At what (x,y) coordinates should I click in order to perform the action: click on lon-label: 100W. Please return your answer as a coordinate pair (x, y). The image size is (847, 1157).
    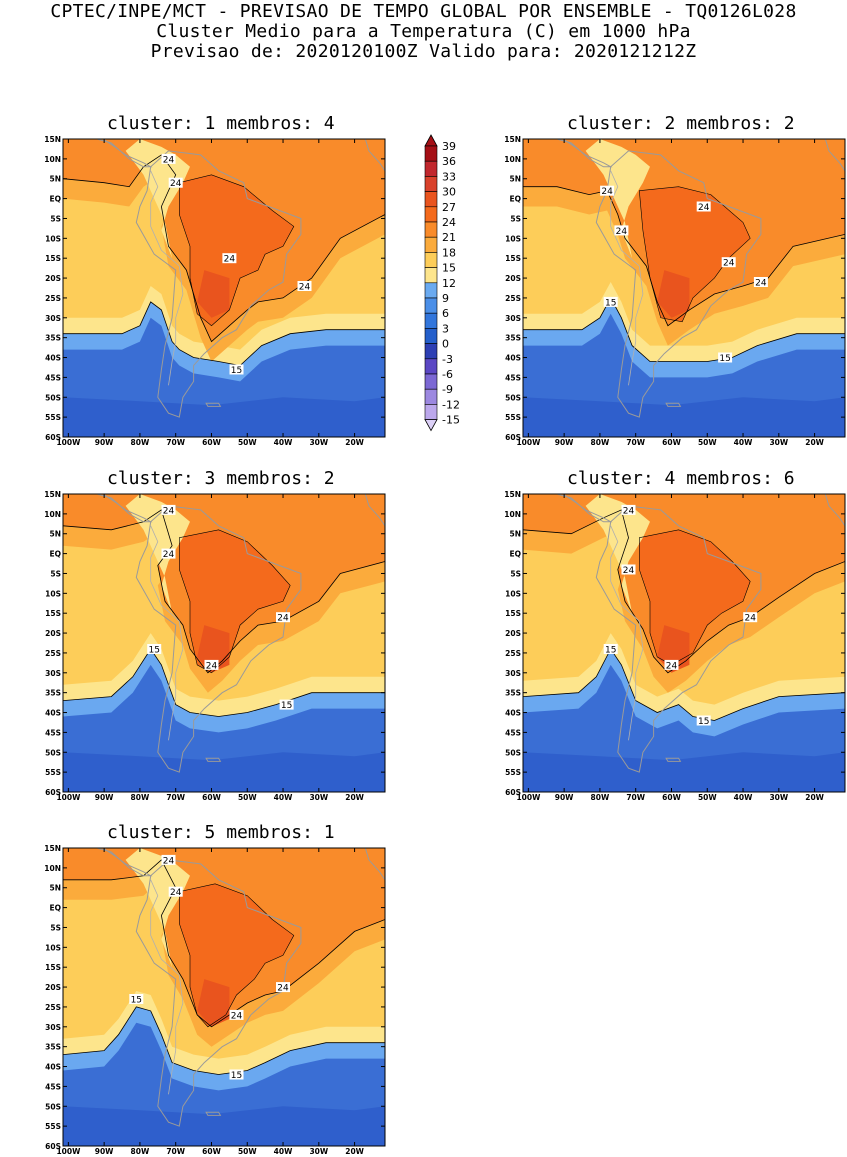
    Looking at the image, I should click on (68, 797).